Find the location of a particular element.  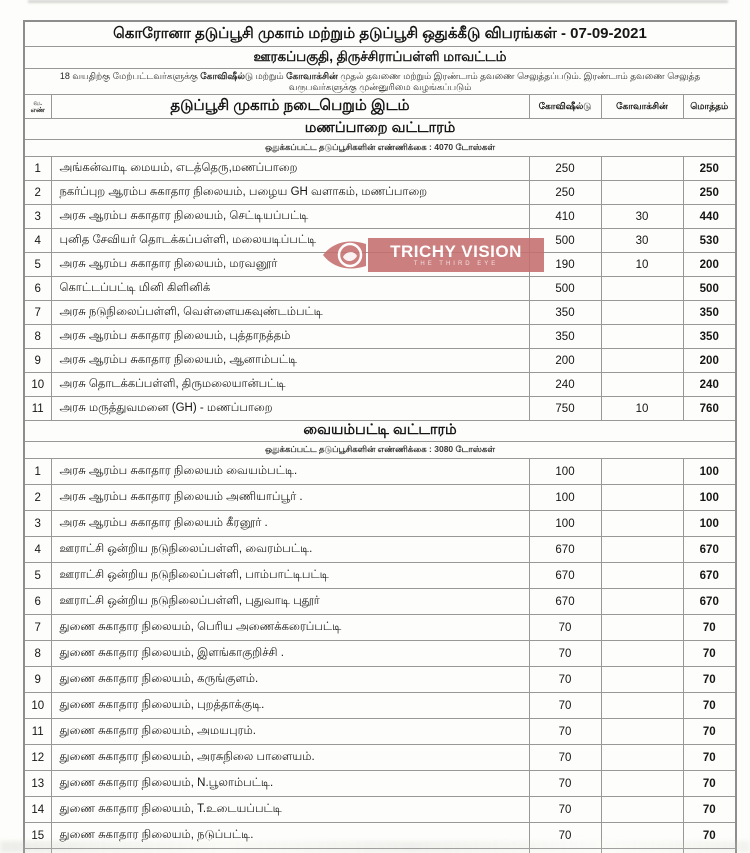

serial-cell: 6 is located at coordinates (37, 288).